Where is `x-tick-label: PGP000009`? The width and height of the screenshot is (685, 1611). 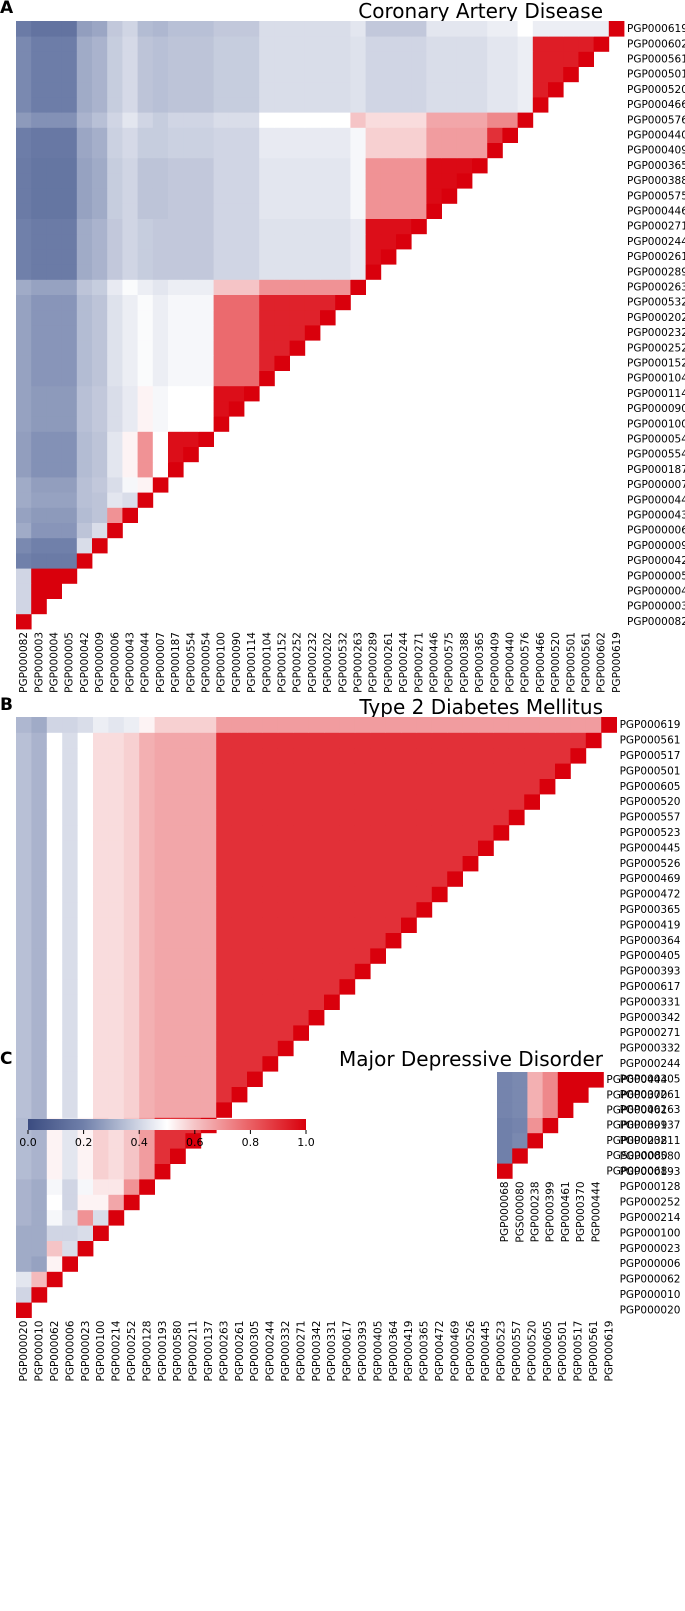
x-tick-label: PGP000009 is located at coordinates (100, 662).